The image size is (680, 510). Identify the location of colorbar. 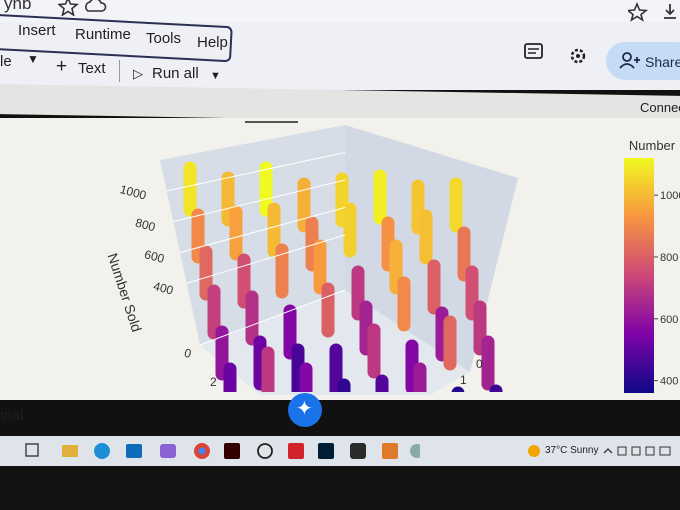
(639, 275).